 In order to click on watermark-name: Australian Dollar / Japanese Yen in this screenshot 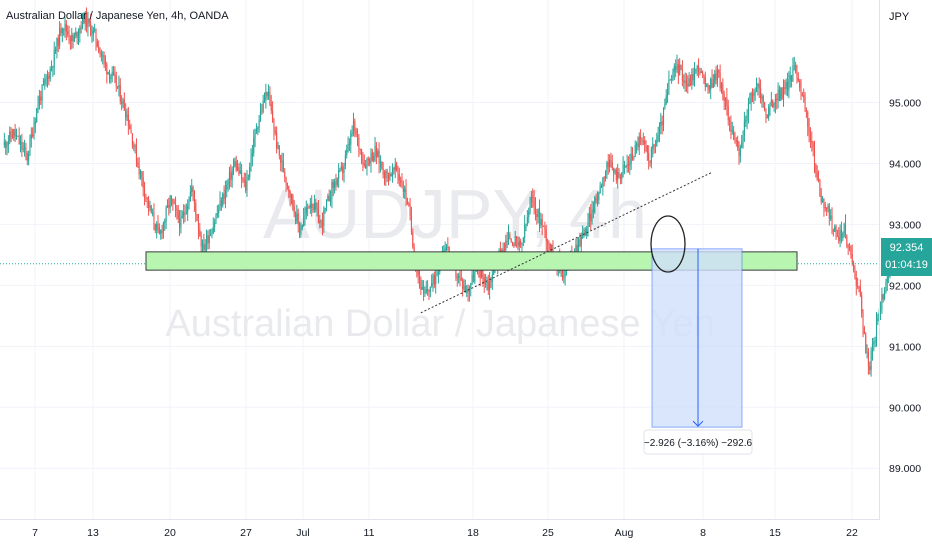, I will do `click(439, 324)`.